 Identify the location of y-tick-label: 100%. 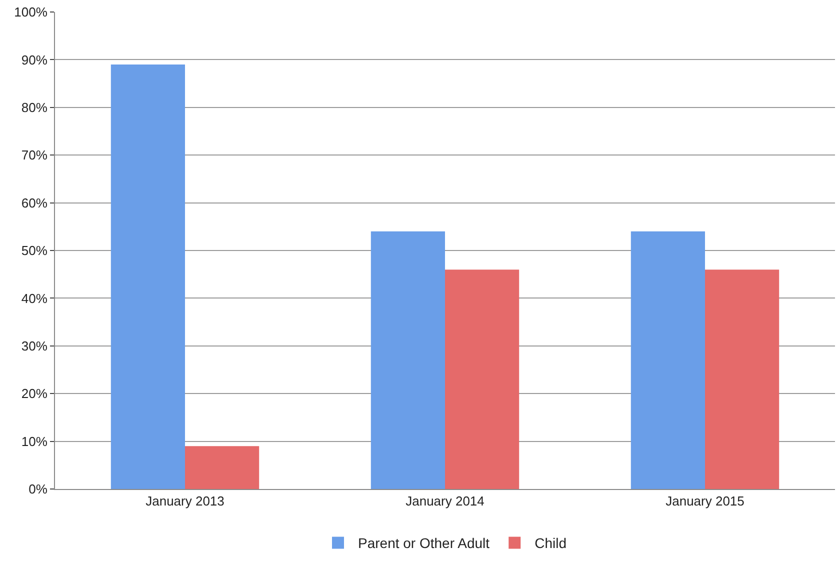
(31, 12).